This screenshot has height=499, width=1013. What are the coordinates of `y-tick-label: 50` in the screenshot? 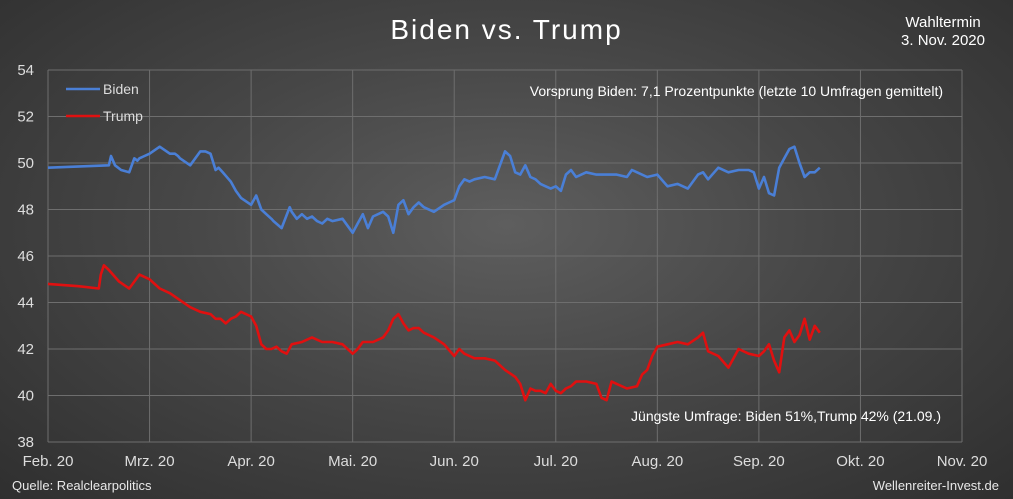 It's located at (25, 163).